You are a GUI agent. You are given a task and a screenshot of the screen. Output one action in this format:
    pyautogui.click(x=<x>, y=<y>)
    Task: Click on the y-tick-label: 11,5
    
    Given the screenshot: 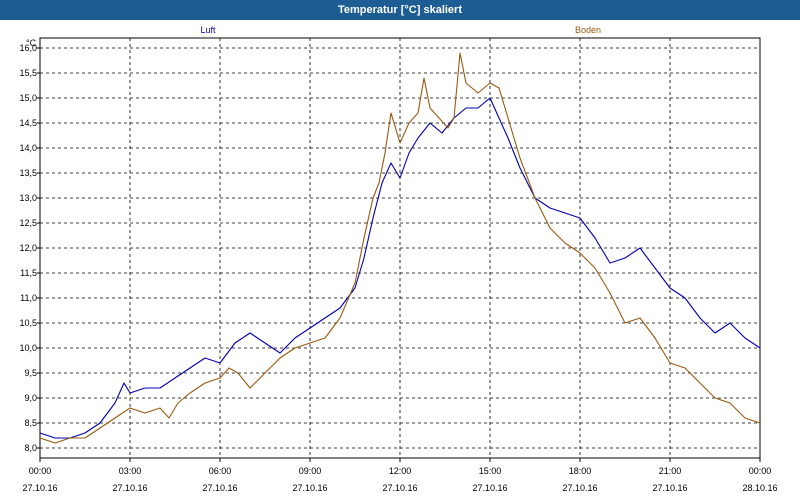 What is the action you would take?
    pyautogui.click(x=28, y=273)
    